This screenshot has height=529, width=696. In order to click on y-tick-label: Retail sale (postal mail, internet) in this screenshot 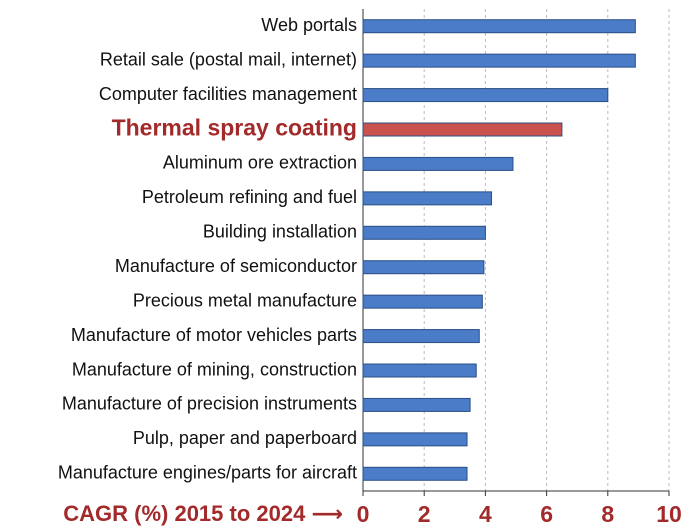, I will do `click(228, 59)`.